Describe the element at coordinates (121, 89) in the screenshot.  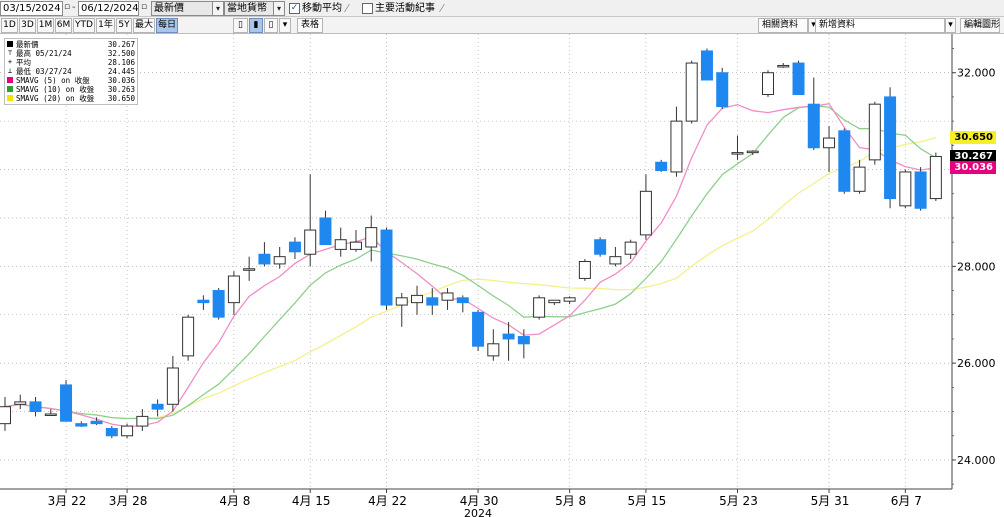
I see `legend-value: 30.263` at that location.